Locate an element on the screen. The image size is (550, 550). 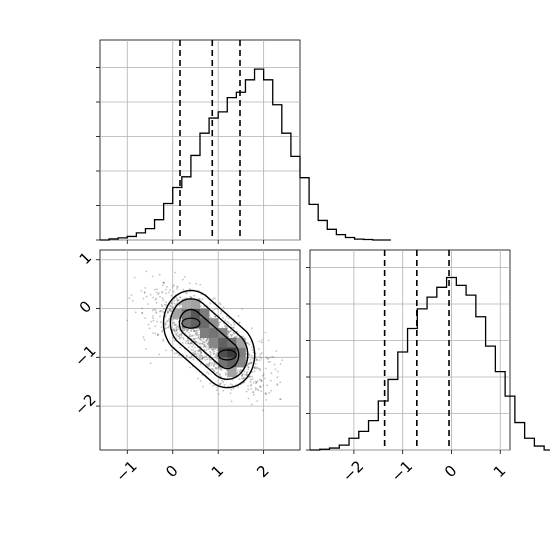
histogram-bars-param2 is located at coordinates (430, 363).